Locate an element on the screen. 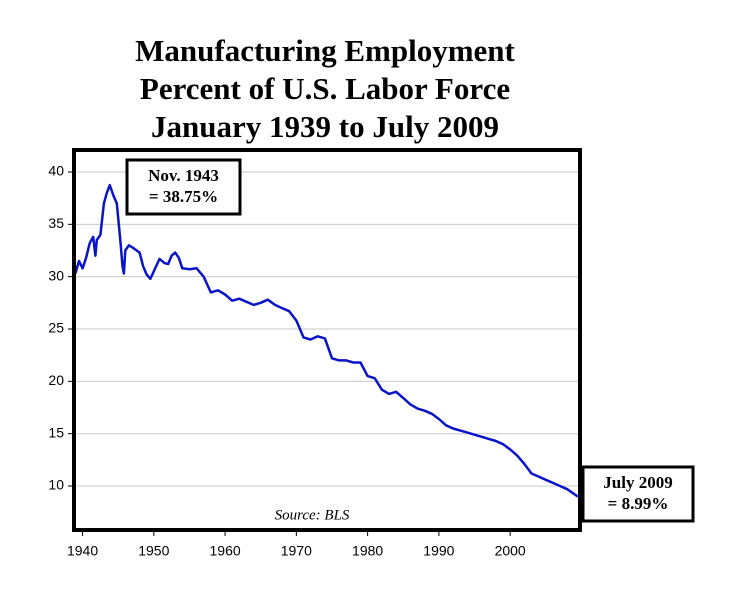 The width and height of the screenshot is (731, 598). x-tick-label: 2000 is located at coordinates (510, 551).